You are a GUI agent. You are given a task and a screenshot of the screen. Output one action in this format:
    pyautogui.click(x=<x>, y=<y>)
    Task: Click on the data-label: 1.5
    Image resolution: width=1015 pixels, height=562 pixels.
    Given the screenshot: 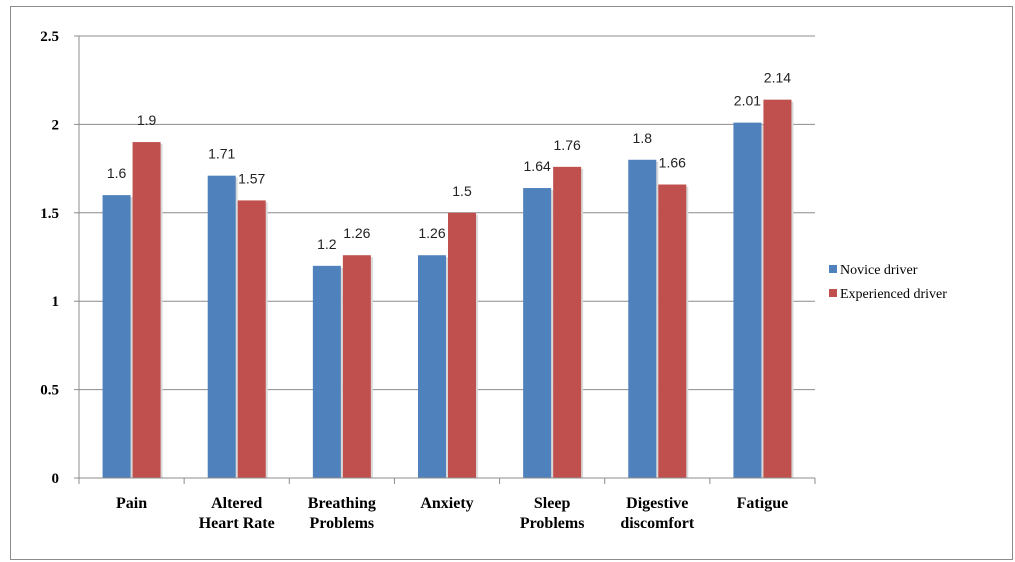 What is the action you would take?
    pyautogui.click(x=462, y=191)
    